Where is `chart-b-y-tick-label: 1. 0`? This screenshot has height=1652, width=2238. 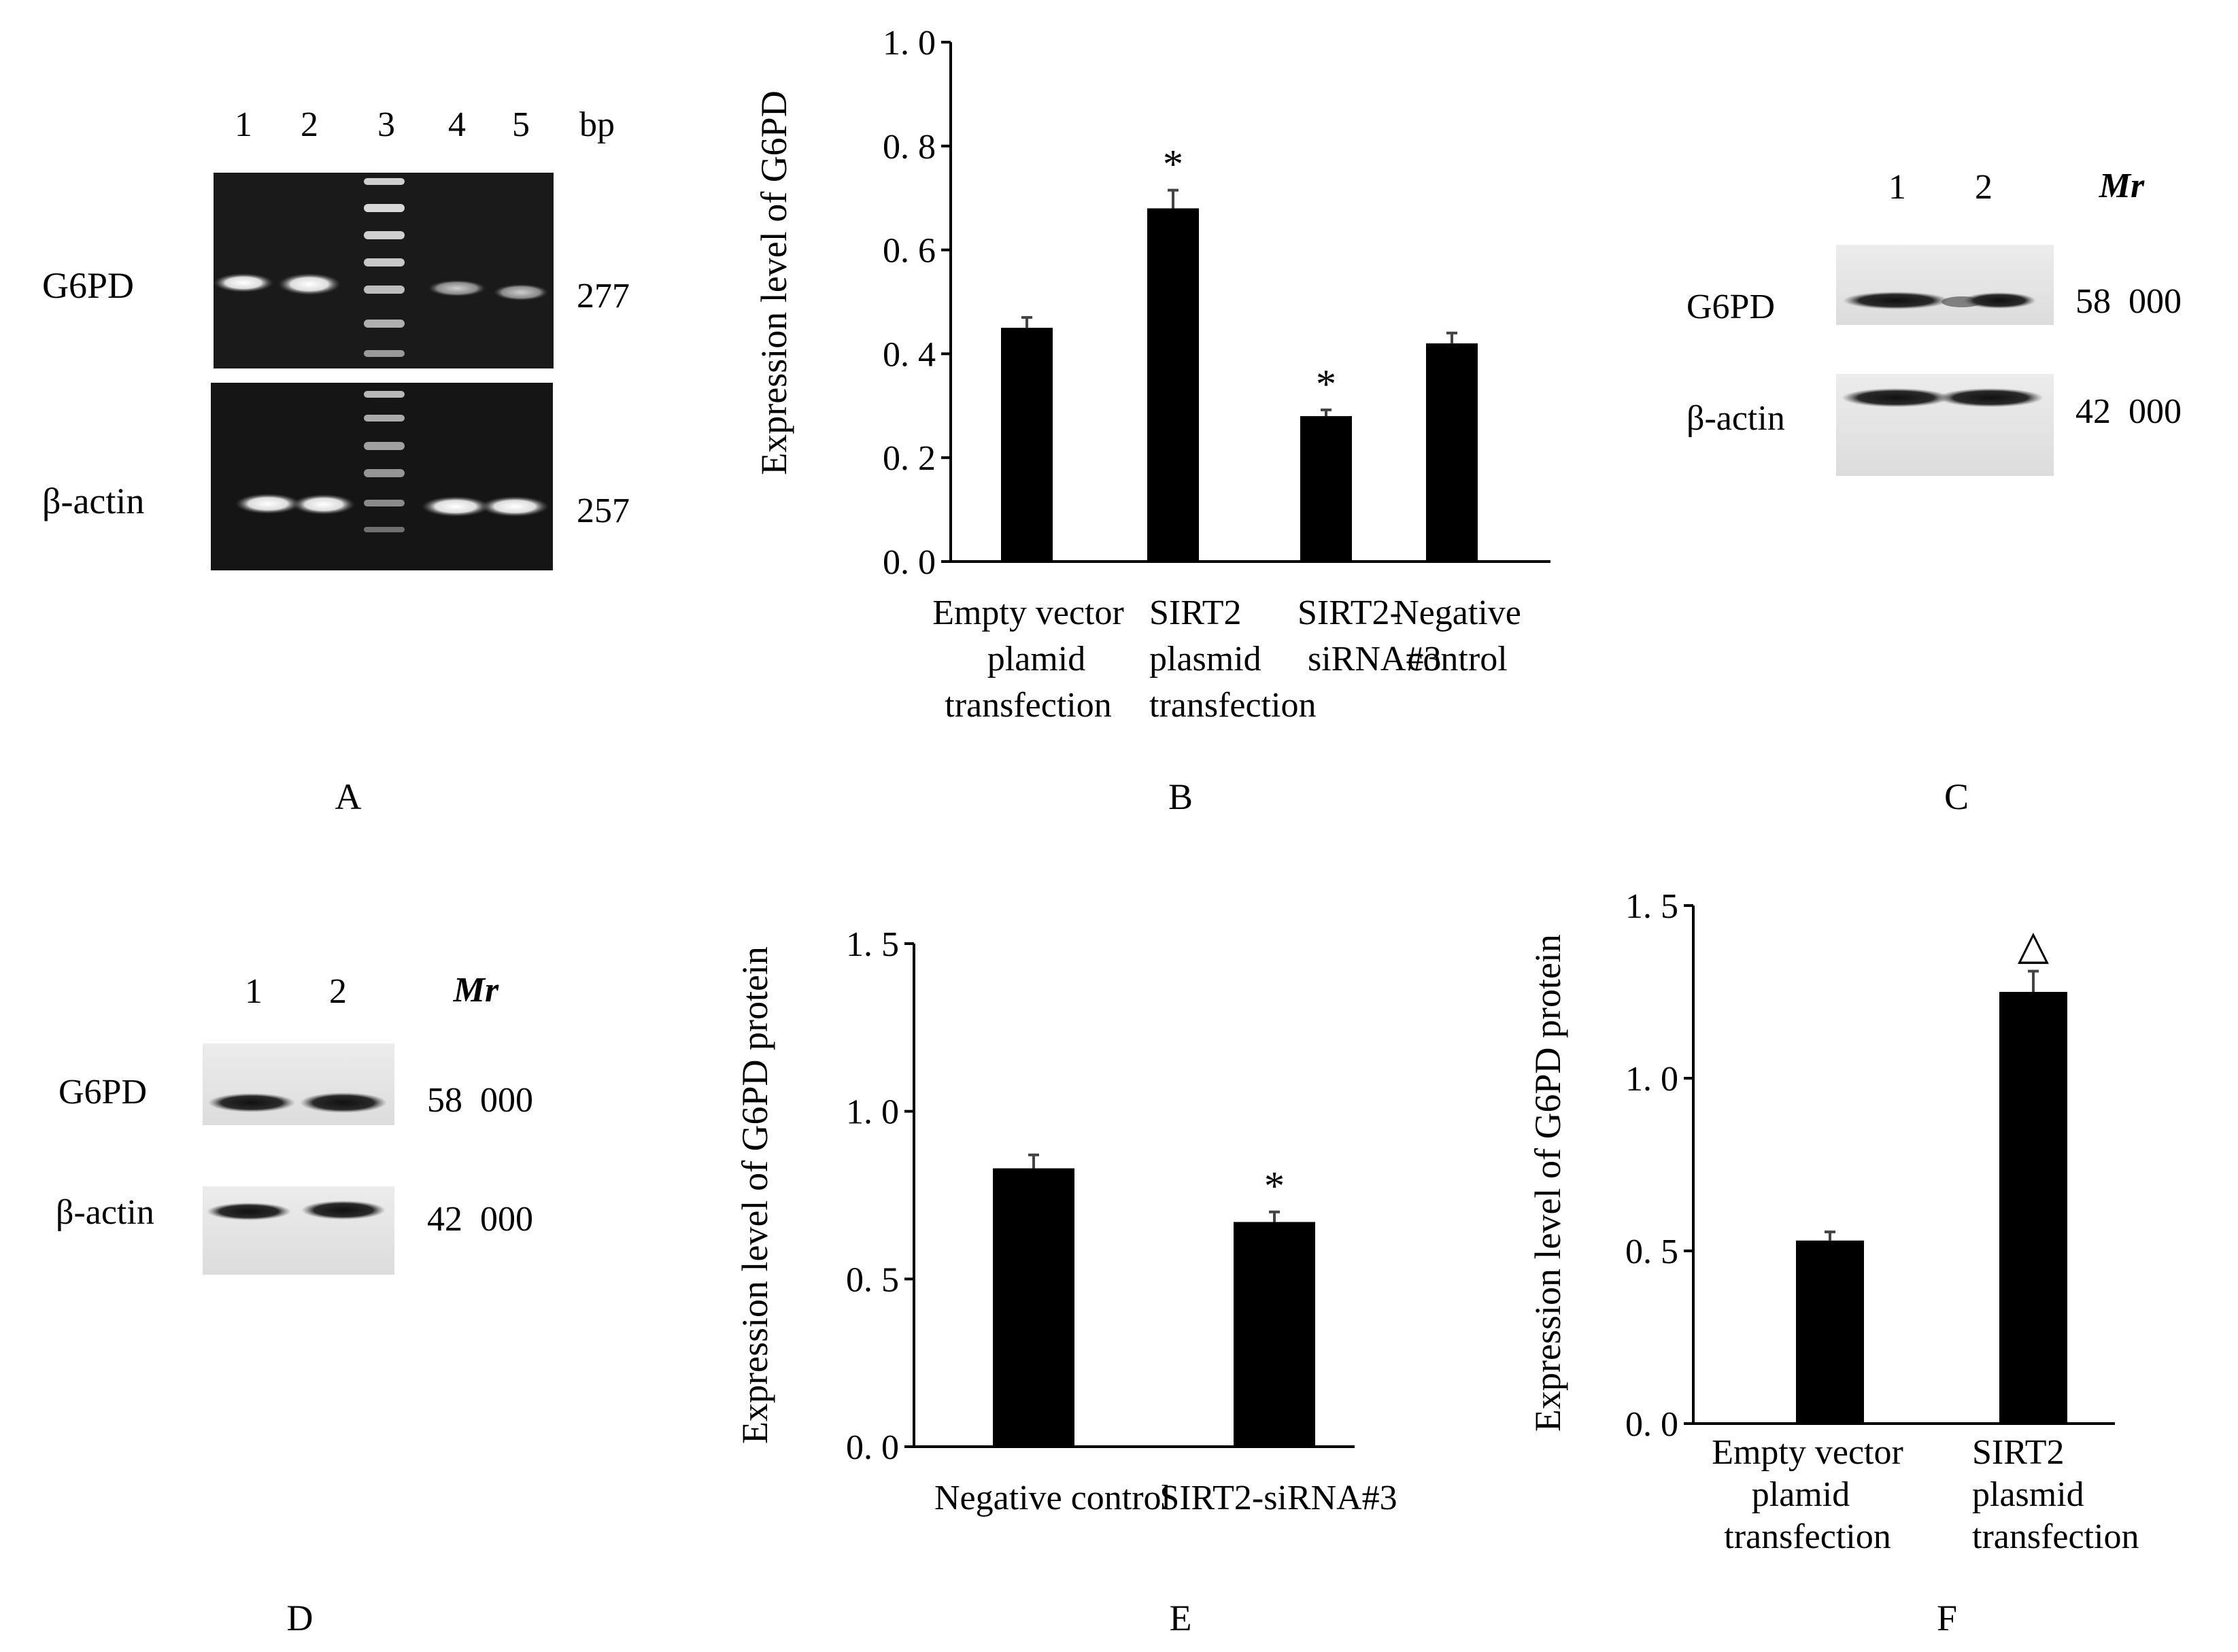 chart-b-y-tick-label: 1. 0 is located at coordinates (909, 43).